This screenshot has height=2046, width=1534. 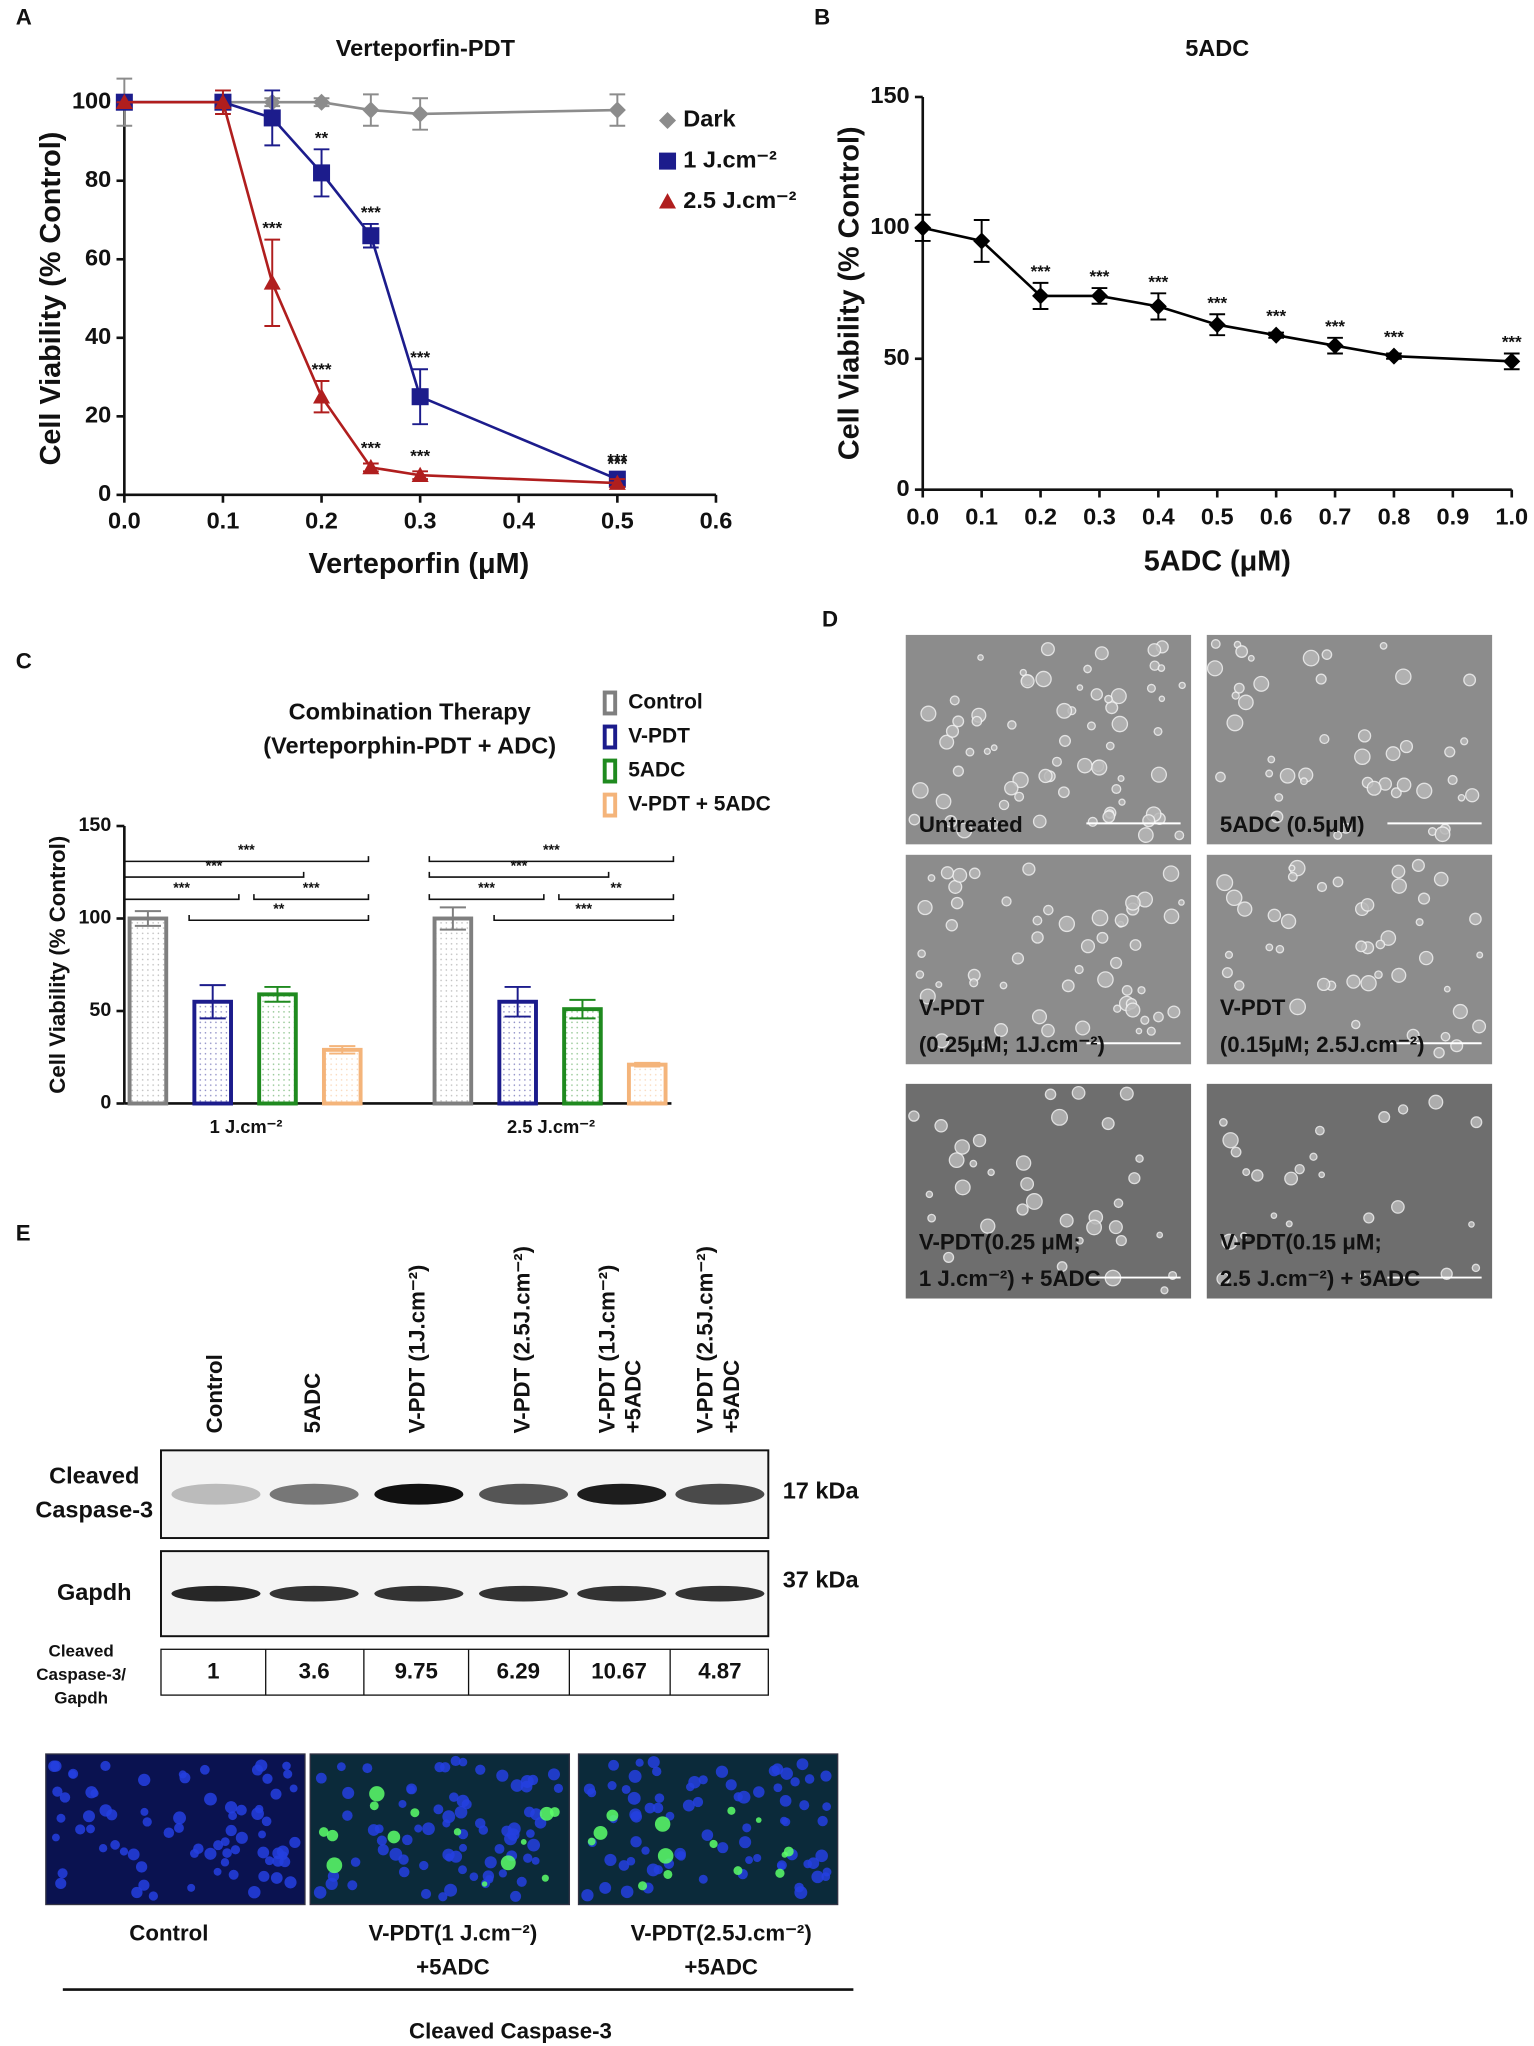 What do you see at coordinates (371, 290) in the screenshot?
I see `series-line` at bounding box center [371, 290].